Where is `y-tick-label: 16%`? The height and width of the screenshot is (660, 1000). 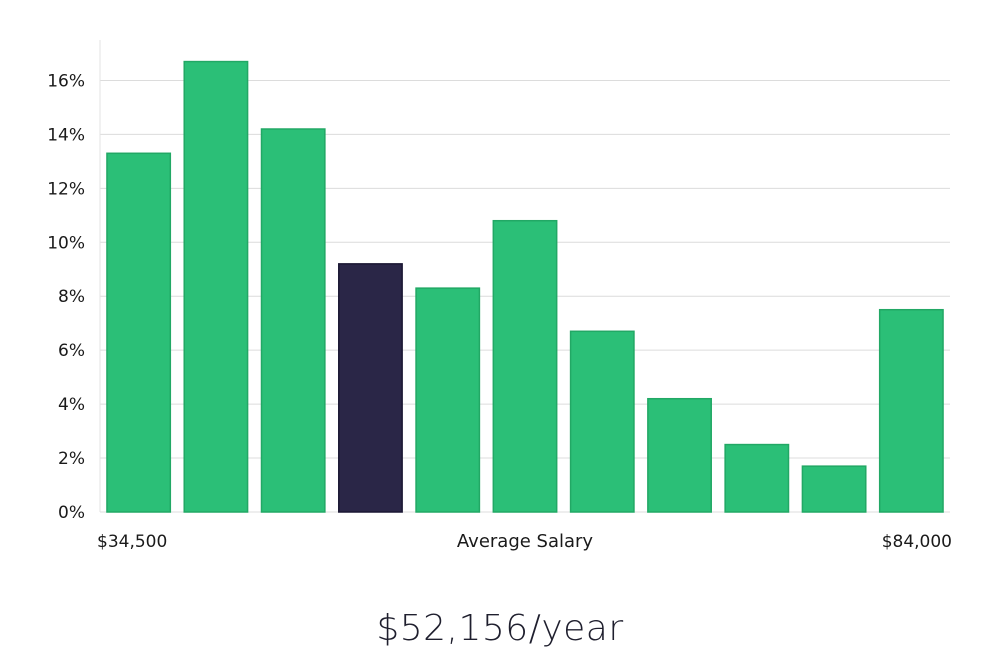 y-tick-label: 16% is located at coordinates (66, 81).